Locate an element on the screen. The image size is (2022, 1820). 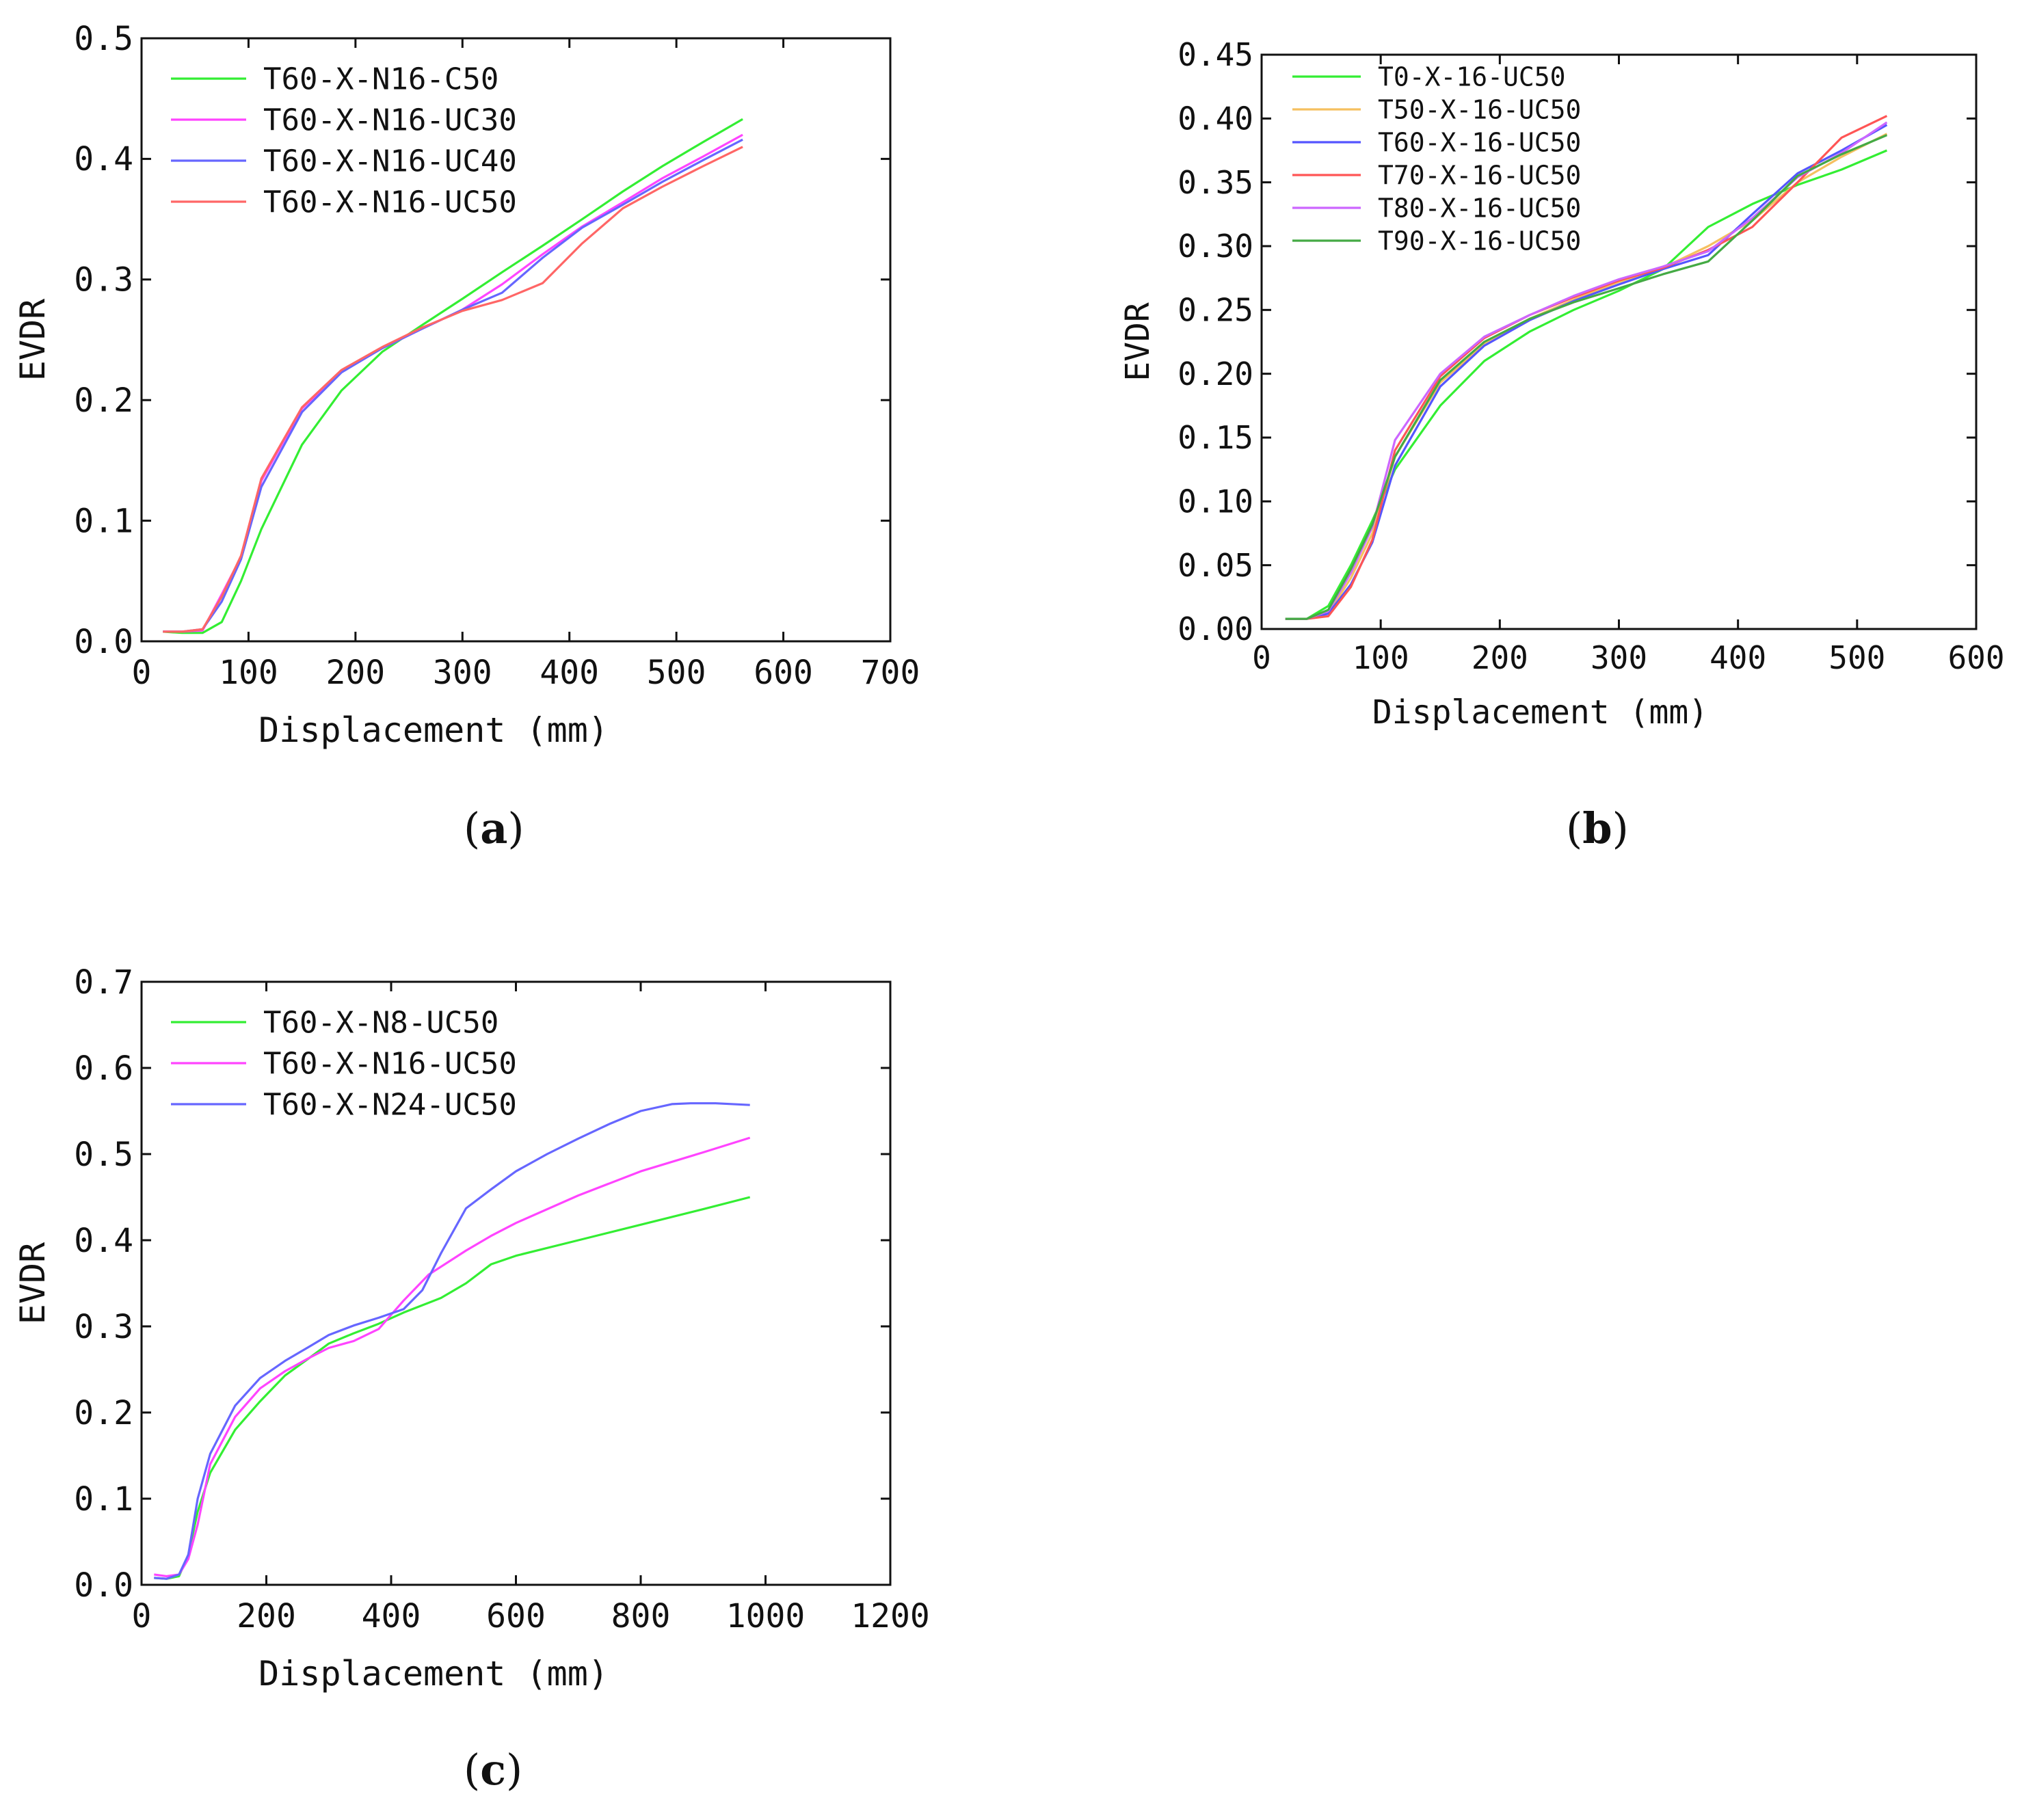
caption-letter-a: a is located at coordinates (494, 828).